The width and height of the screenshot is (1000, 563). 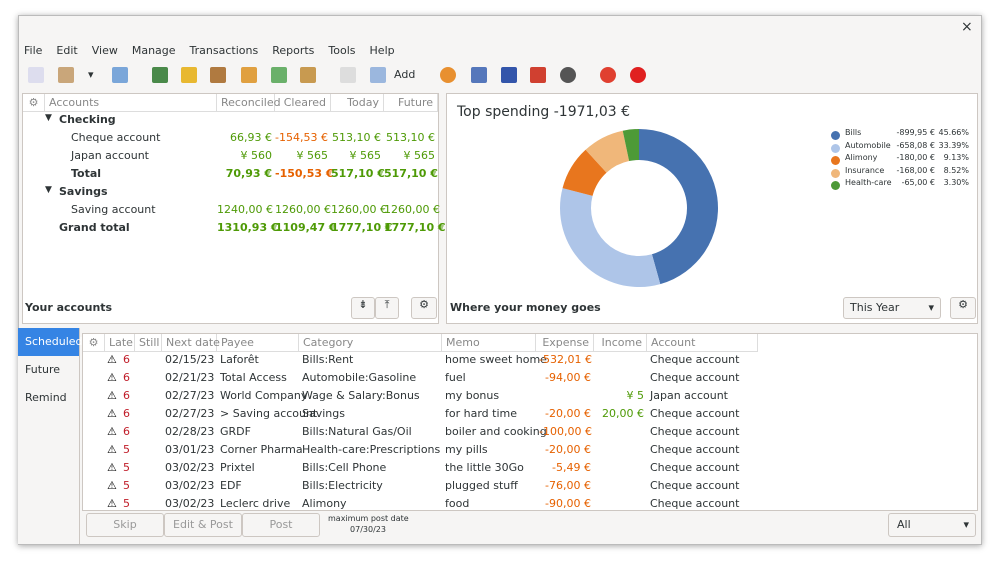 I want to click on spending-title: Top spending -1971,03 €, so click(x=544, y=112).